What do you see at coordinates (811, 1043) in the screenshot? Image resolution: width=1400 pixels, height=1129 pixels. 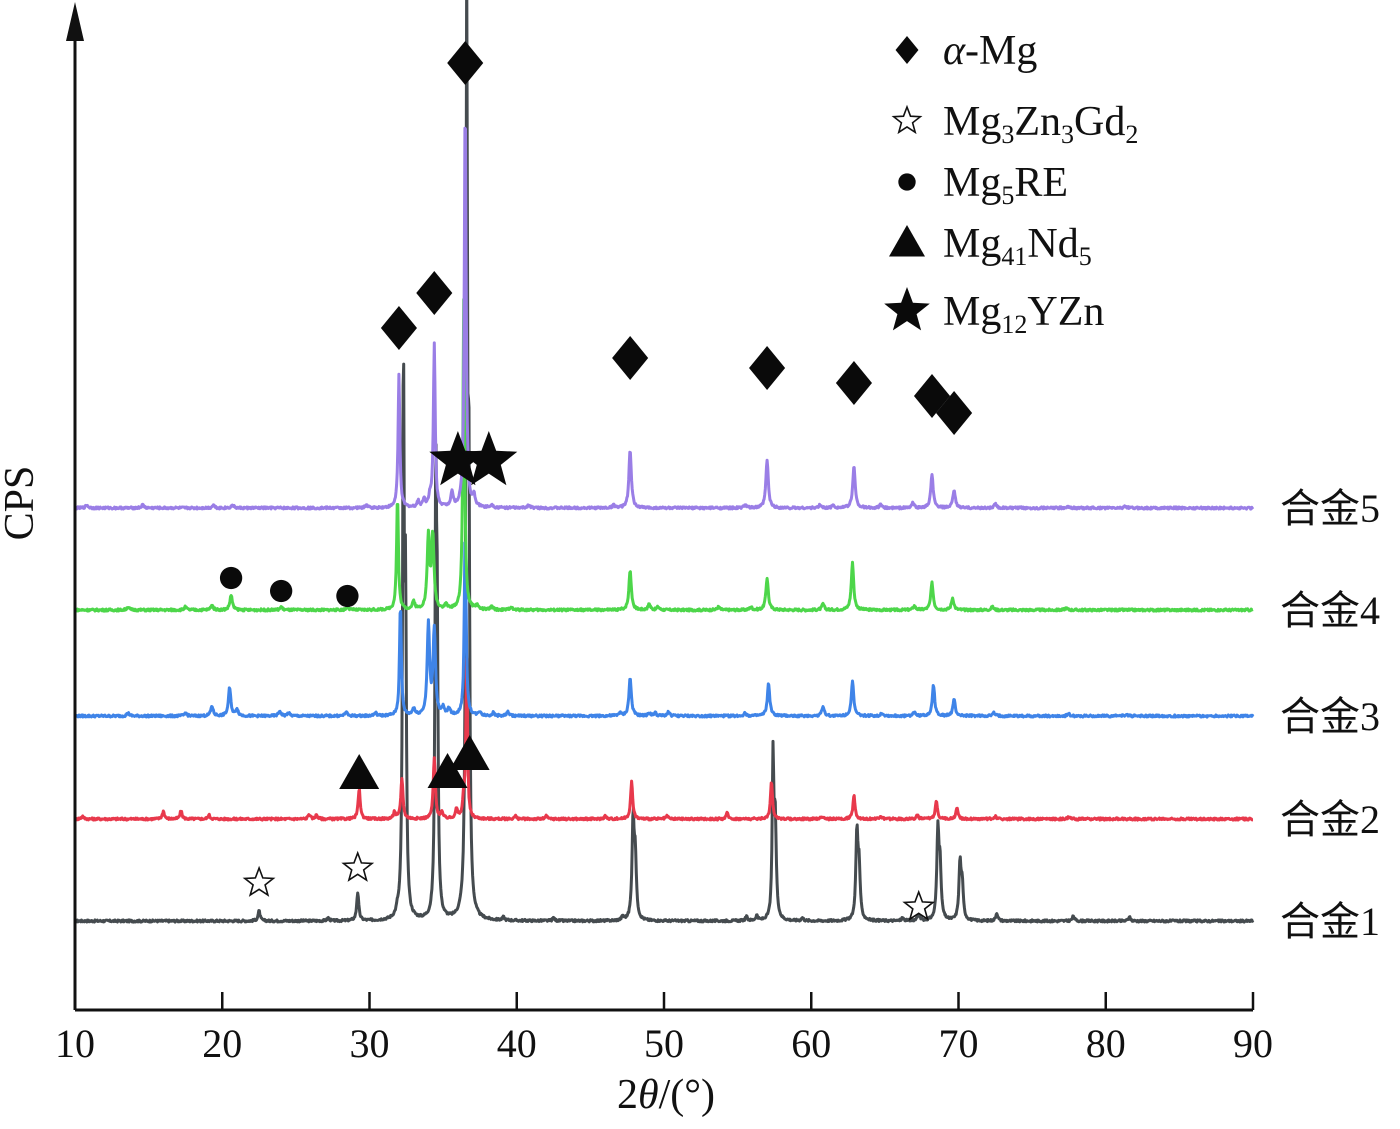 I see `x-tick-label: 60` at bounding box center [811, 1043].